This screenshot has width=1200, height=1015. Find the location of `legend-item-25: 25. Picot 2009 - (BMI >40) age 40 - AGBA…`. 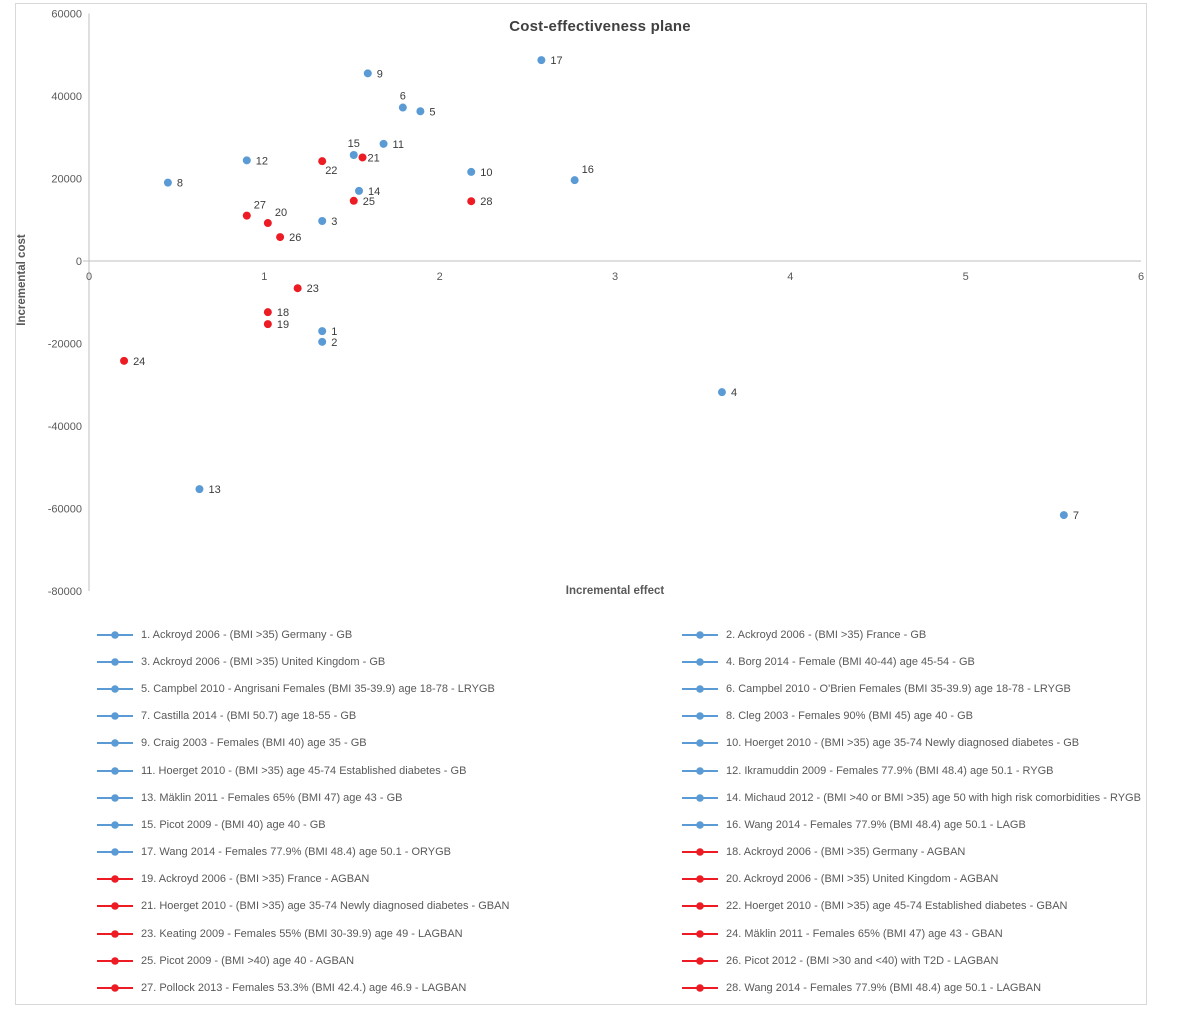

legend-item-25: 25. Picot 2009 - (BMI >40) age 40 - AGBA… is located at coordinates (377, 960).